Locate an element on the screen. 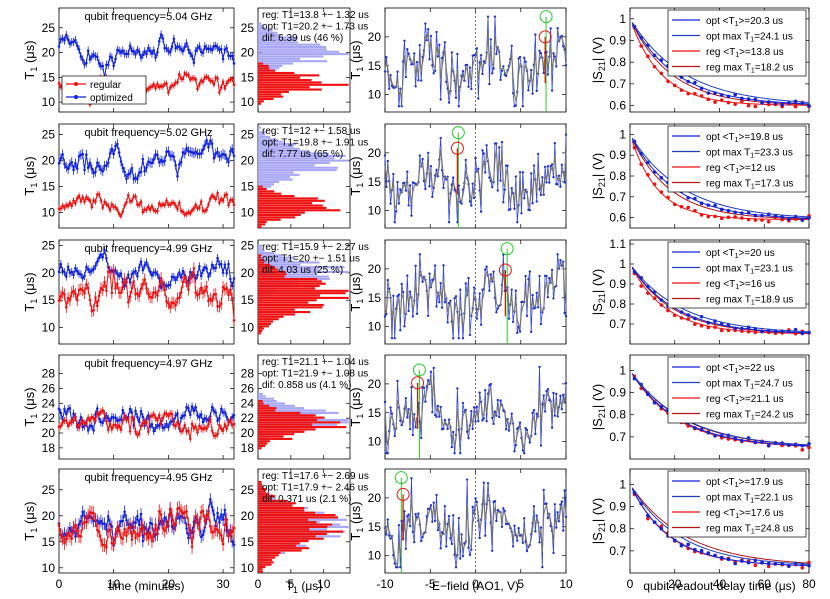 The height and width of the screenshot is (599, 830). efield-smooth-line is located at coordinates (475, 530).